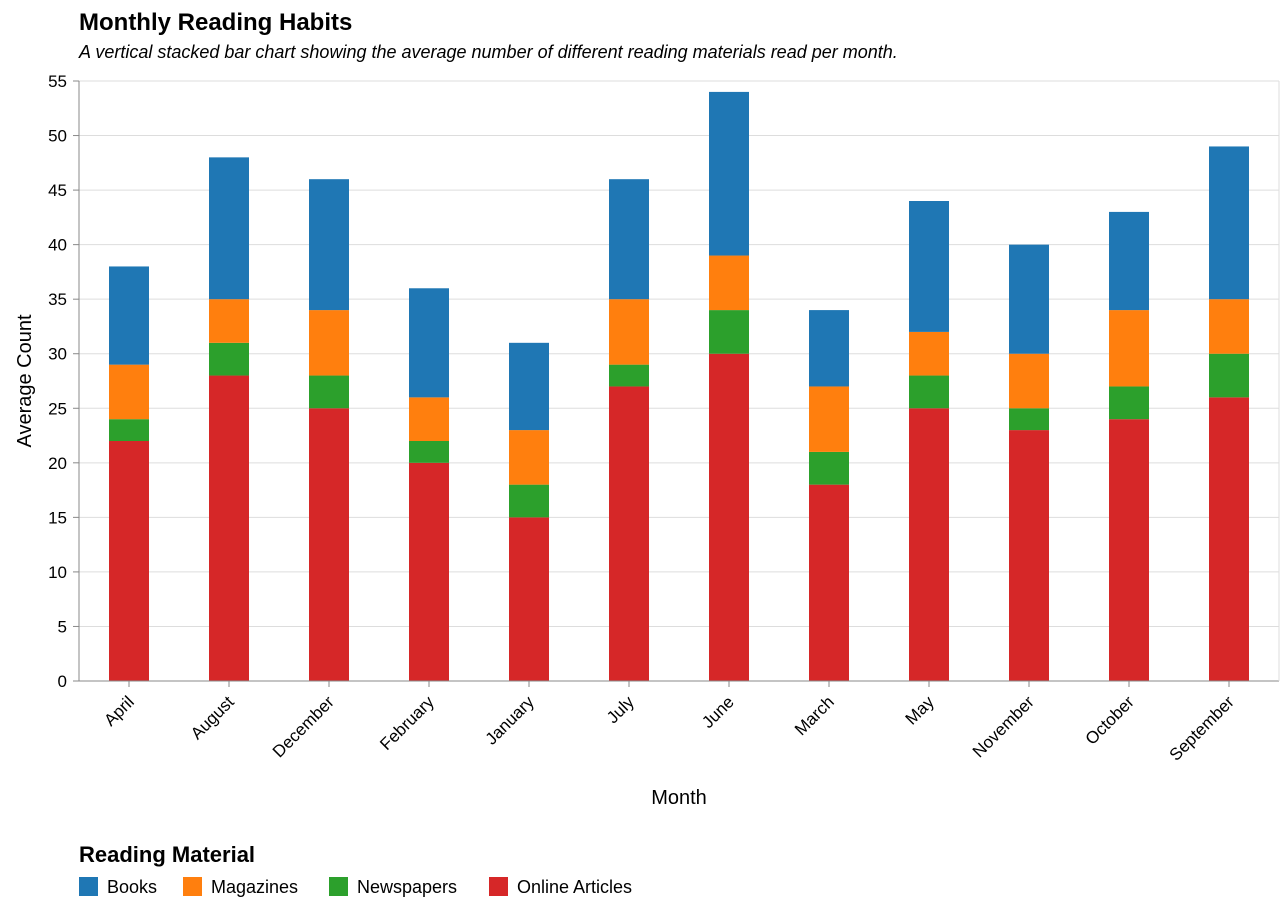  What do you see at coordinates (254, 887) in the screenshot?
I see `legend-label-magazines: Magazines` at bounding box center [254, 887].